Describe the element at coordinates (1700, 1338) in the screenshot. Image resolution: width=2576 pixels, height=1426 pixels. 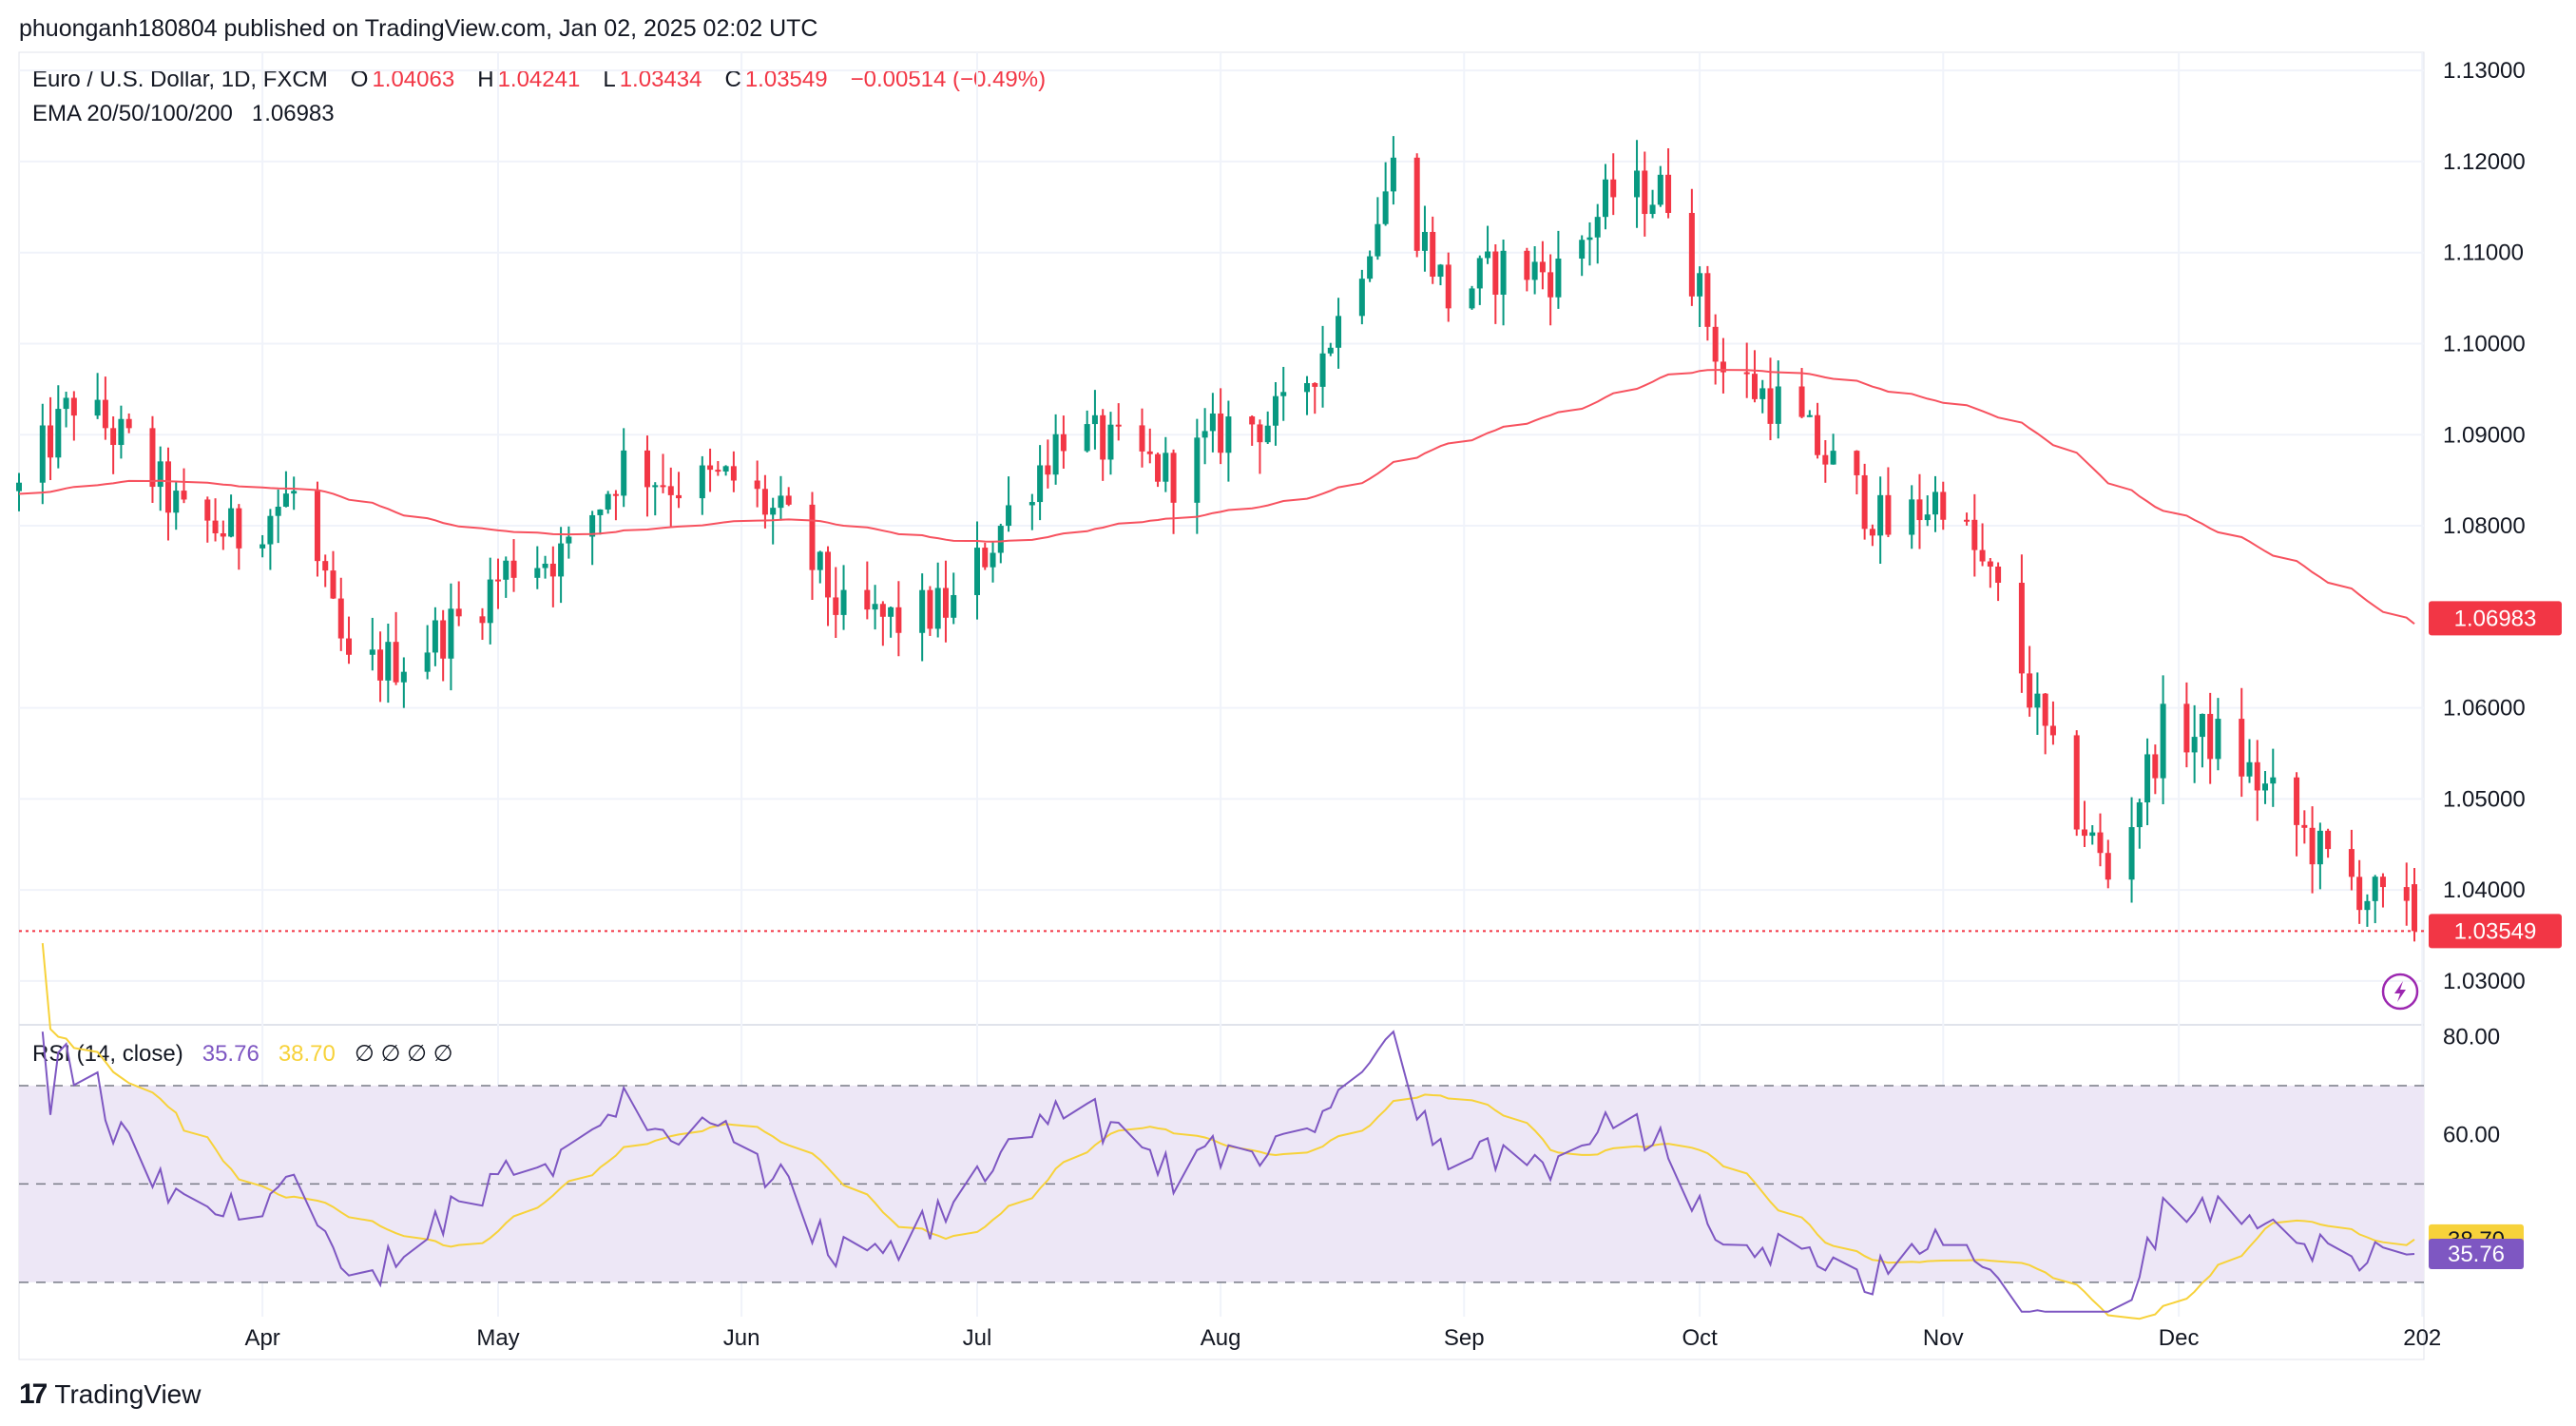
I see `time-tick-label: Oct` at that location.